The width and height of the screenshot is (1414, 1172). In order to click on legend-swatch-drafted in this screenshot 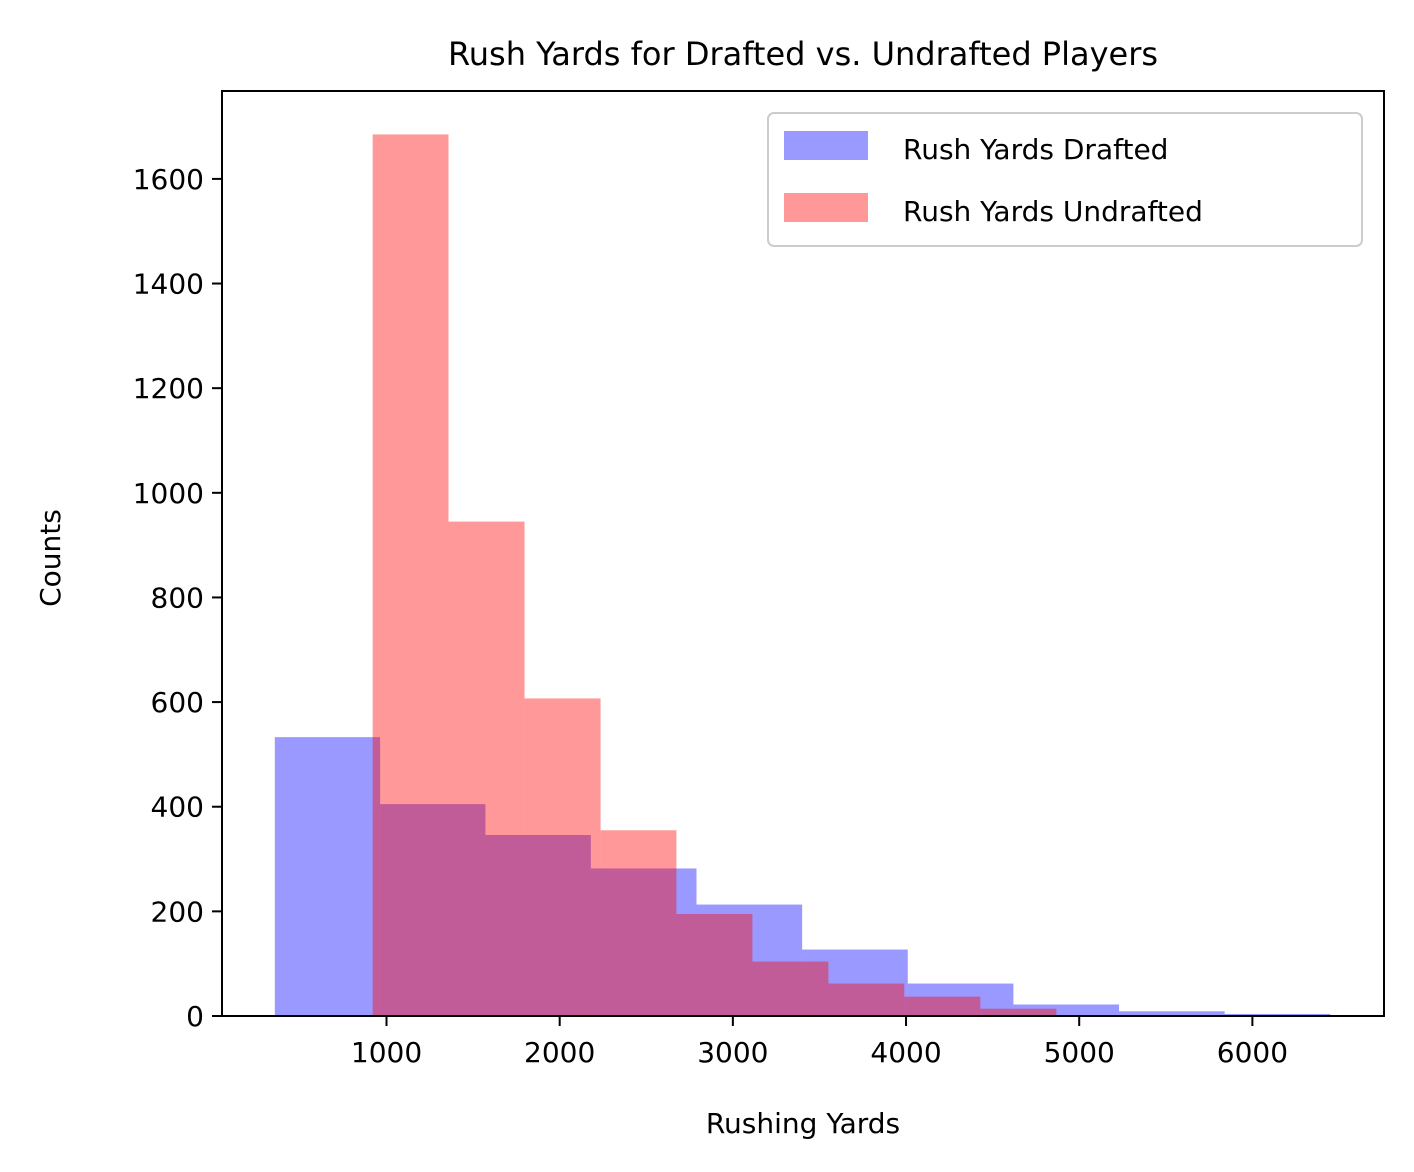, I will do `click(826, 145)`.